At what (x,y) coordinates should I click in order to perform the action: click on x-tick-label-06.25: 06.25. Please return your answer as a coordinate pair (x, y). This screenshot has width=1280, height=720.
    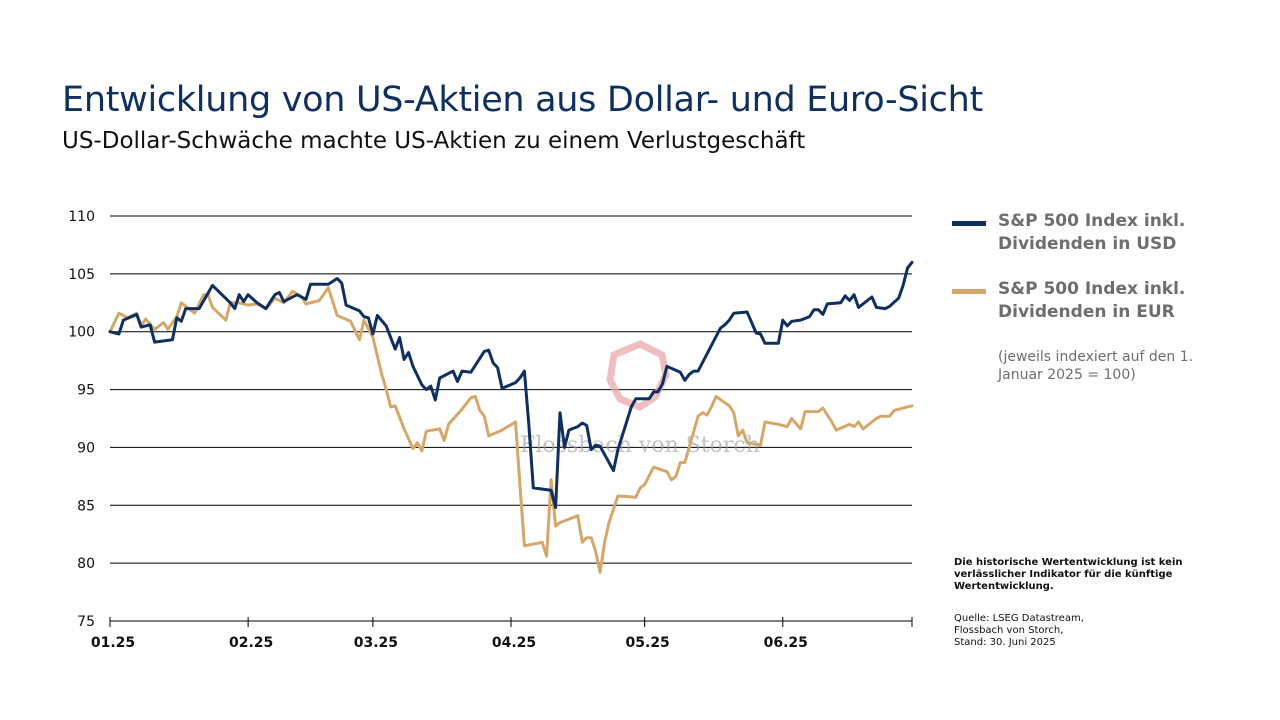
    Looking at the image, I should click on (786, 643).